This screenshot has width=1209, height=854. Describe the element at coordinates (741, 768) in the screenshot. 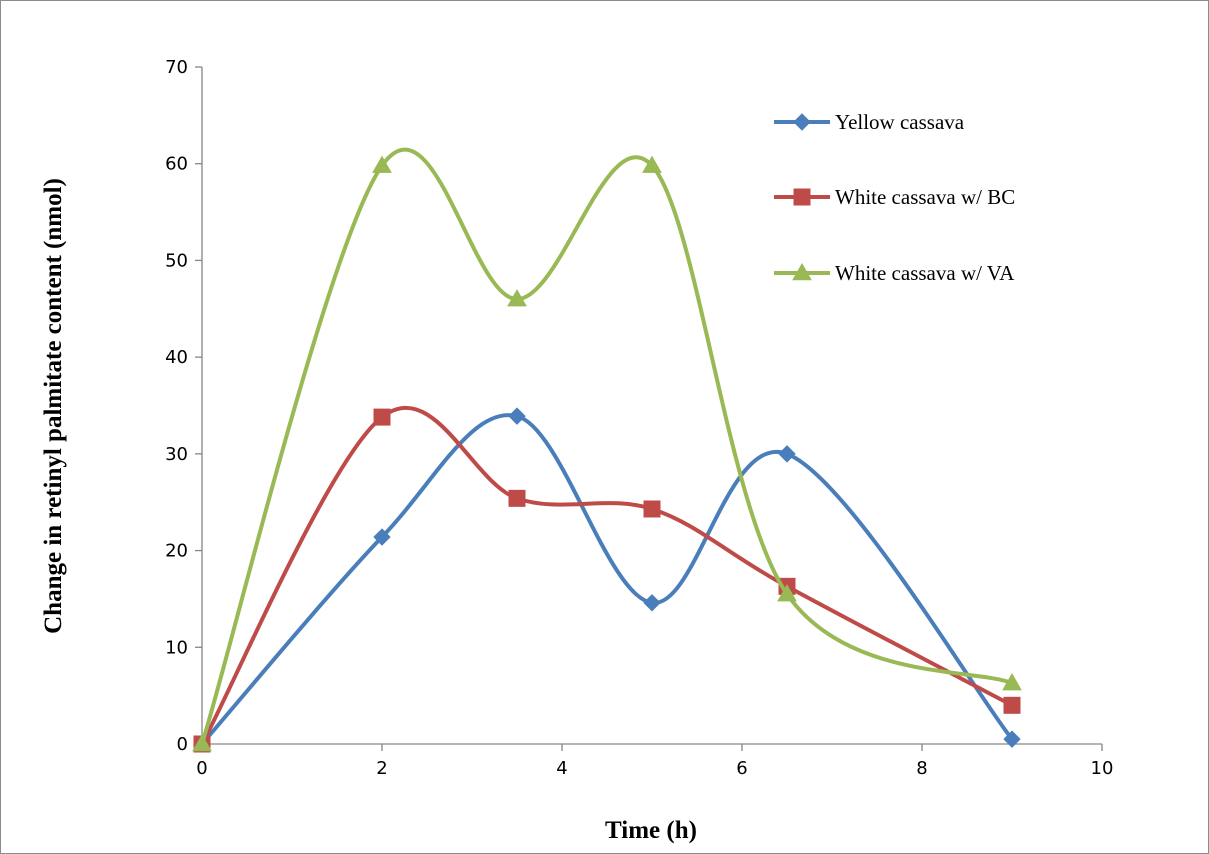

I see `x-tick-label: 6` at that location.